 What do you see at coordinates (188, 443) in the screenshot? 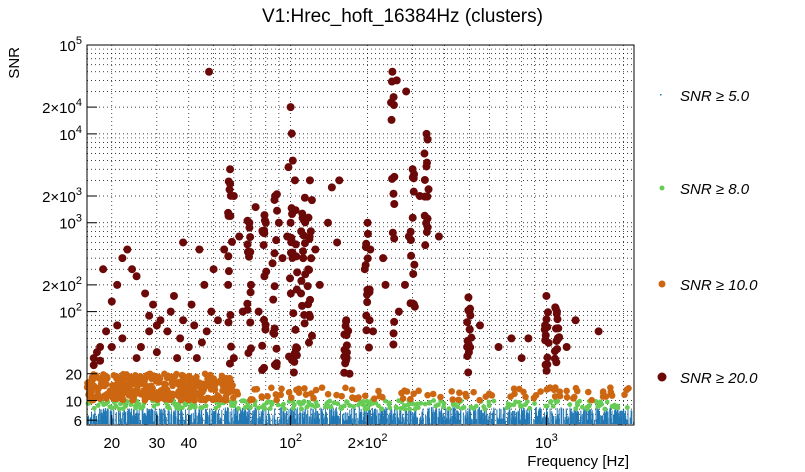
I see `x-tick-label: 40` at bounding box center [188, 443].